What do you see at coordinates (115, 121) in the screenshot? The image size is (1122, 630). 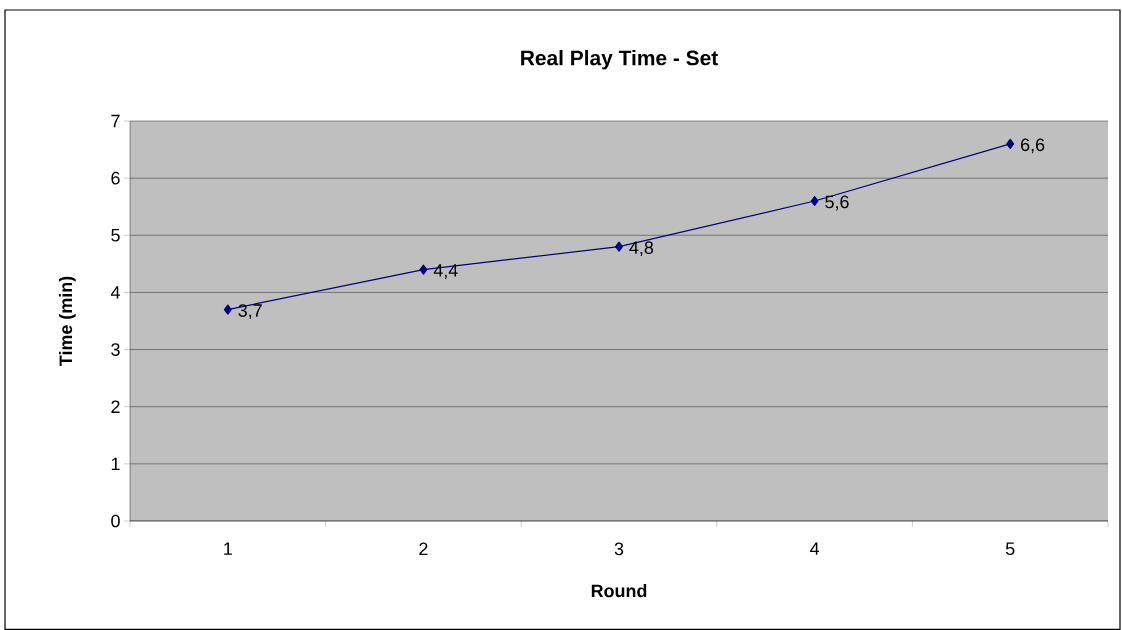 I see `y-tick-label: 7` at bounding box center [115, 121].